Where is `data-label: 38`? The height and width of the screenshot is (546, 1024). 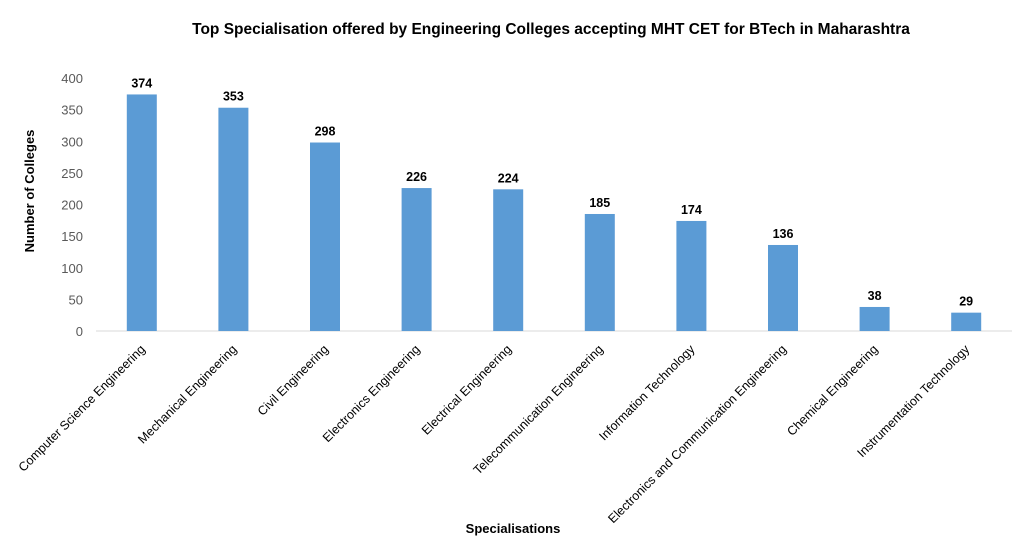
data-label: 38 is located at coordinates (875, 296).